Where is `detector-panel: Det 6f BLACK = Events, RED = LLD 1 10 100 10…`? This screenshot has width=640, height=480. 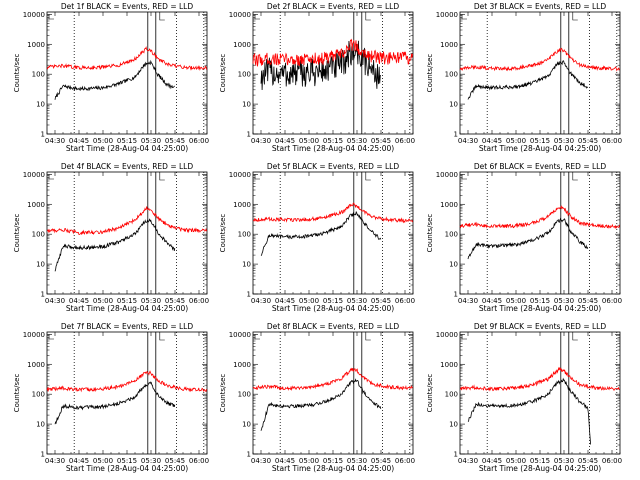 detector-panel: Det 6f BLACK = Events, RED = LLD 1 10 100 10… is located at coordinates (524, 237).